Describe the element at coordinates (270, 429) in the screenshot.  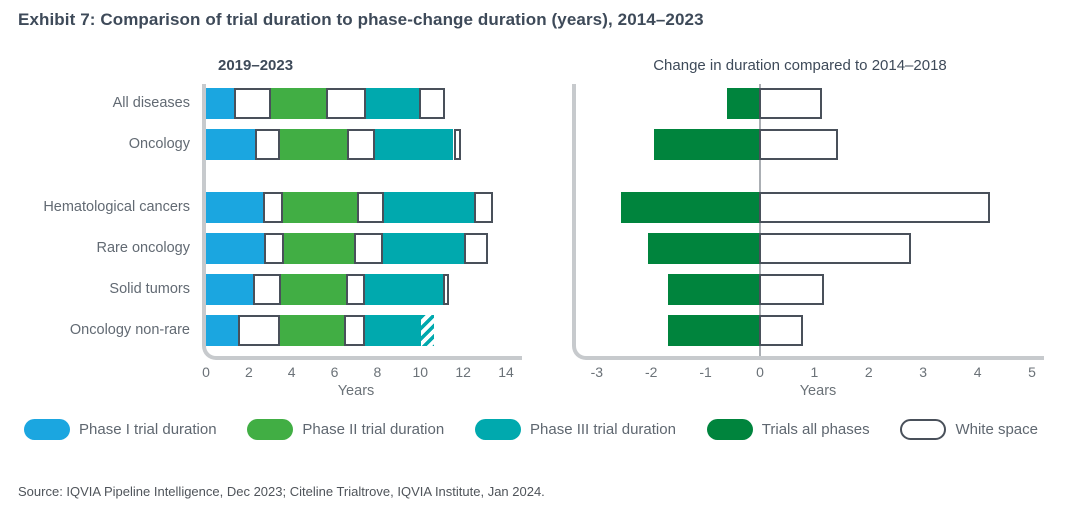
I see `legend-swatch-phase2` at that location.